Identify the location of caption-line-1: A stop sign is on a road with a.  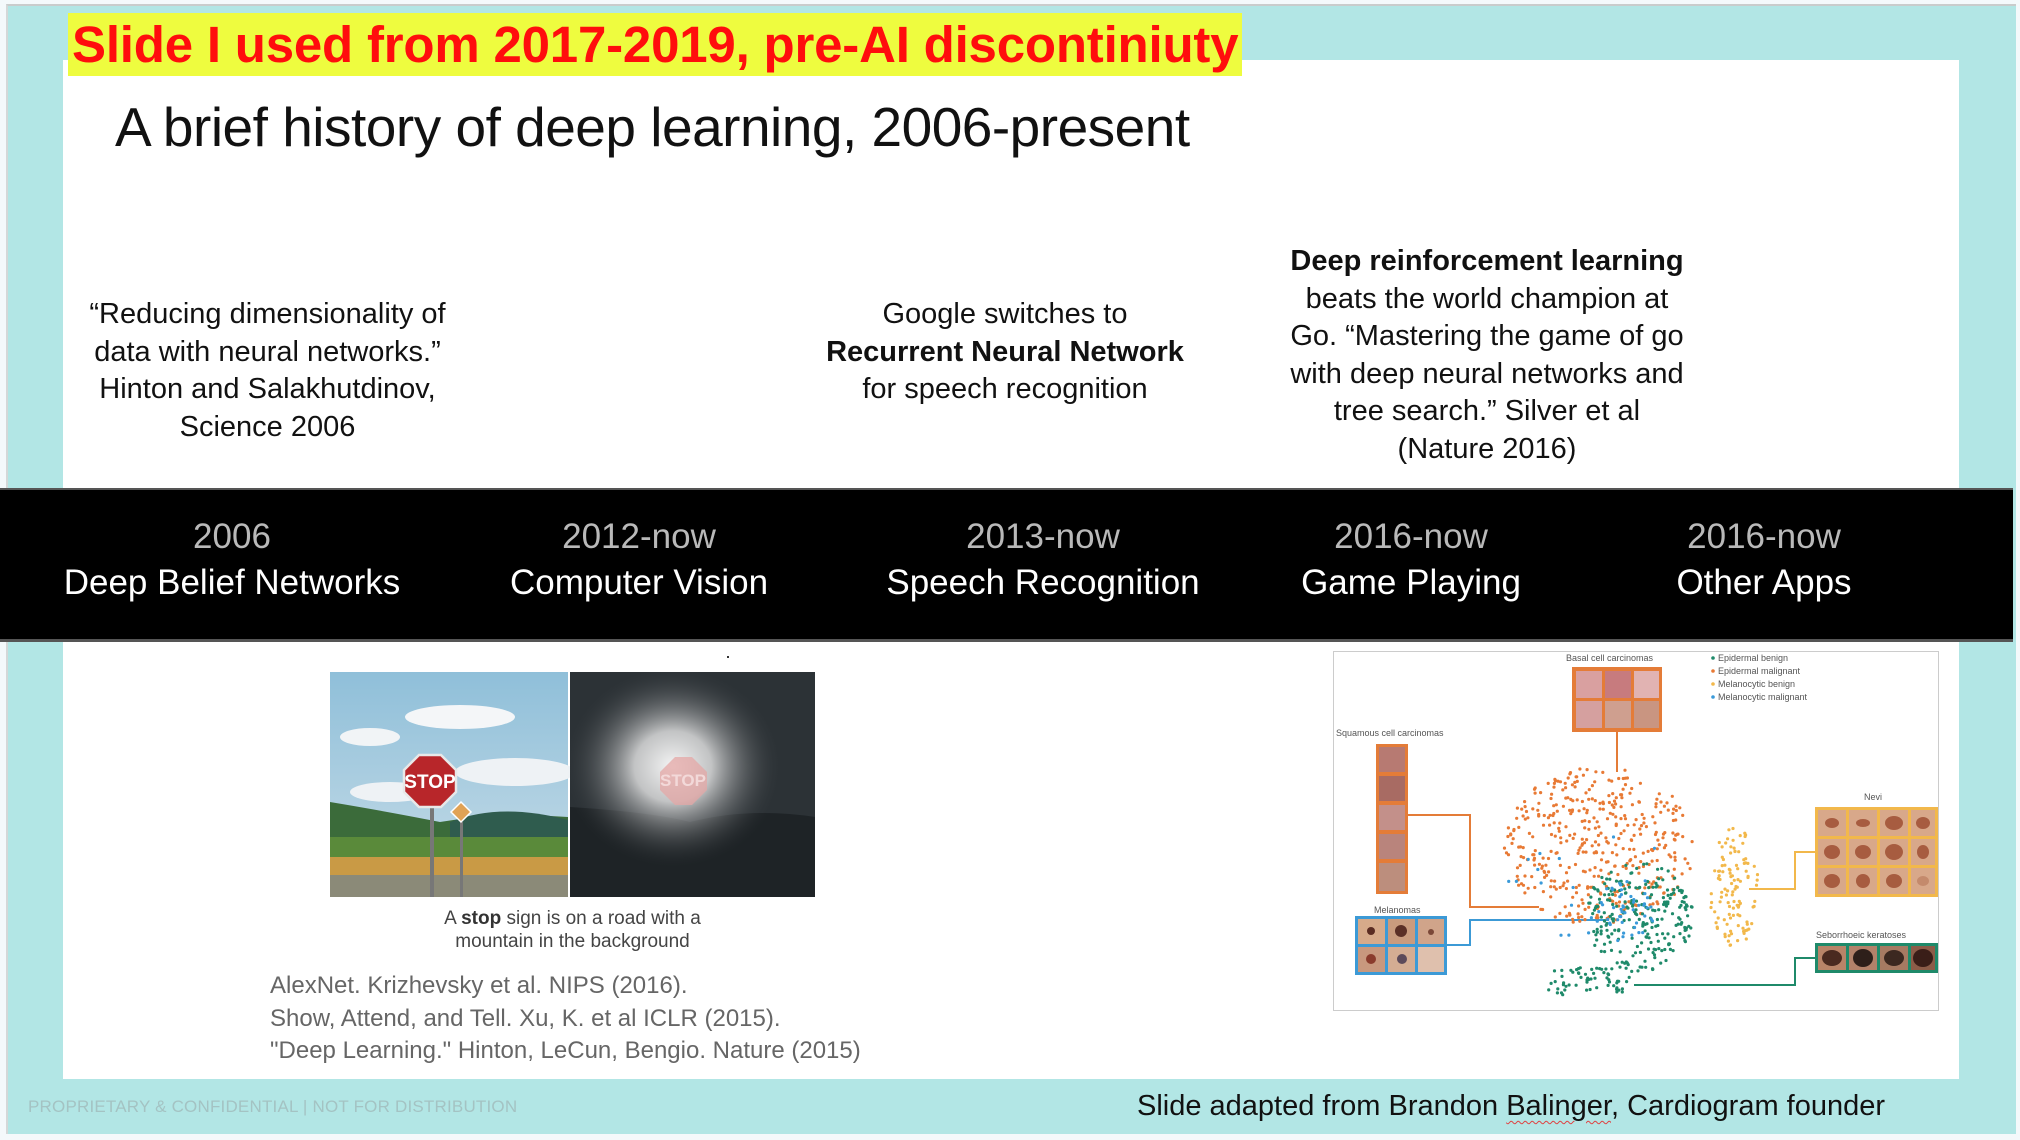
(572, 918).